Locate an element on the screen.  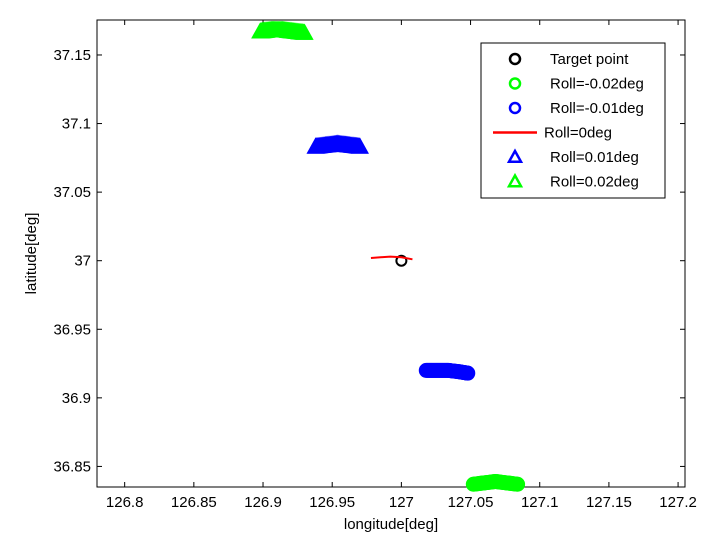
x-tick-label: 127 is located at coordinates (401, 502).